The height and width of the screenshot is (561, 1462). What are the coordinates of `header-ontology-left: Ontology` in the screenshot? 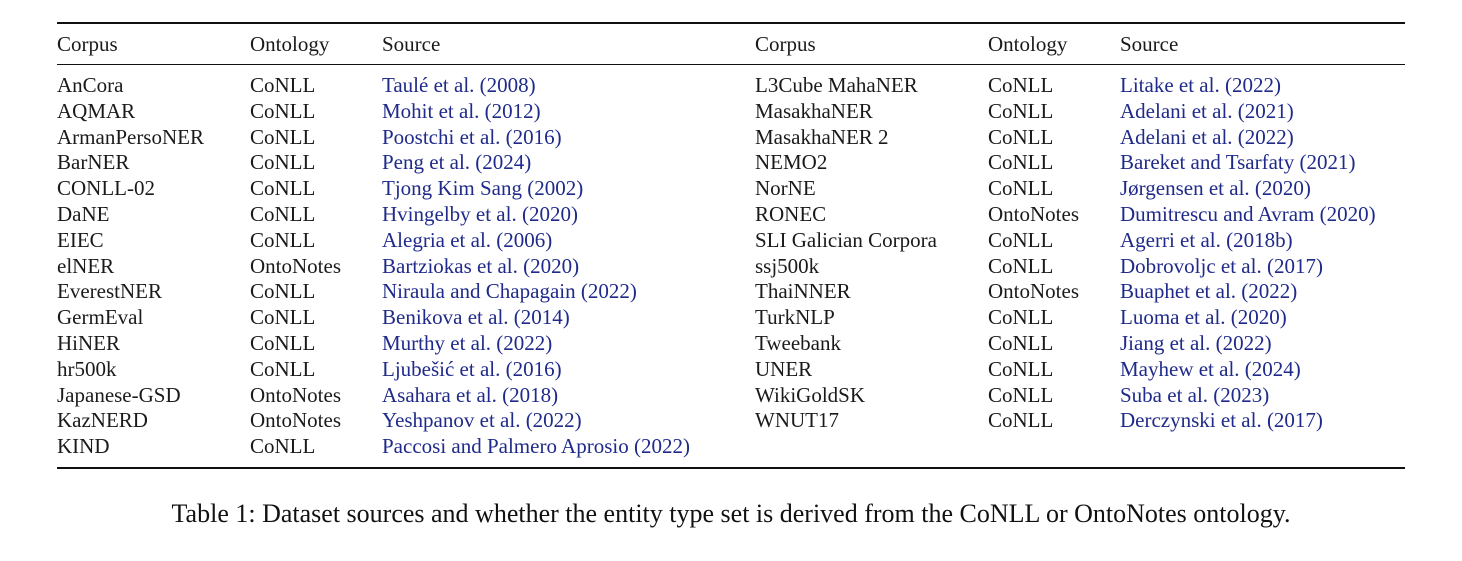 It's located at (290, 44).